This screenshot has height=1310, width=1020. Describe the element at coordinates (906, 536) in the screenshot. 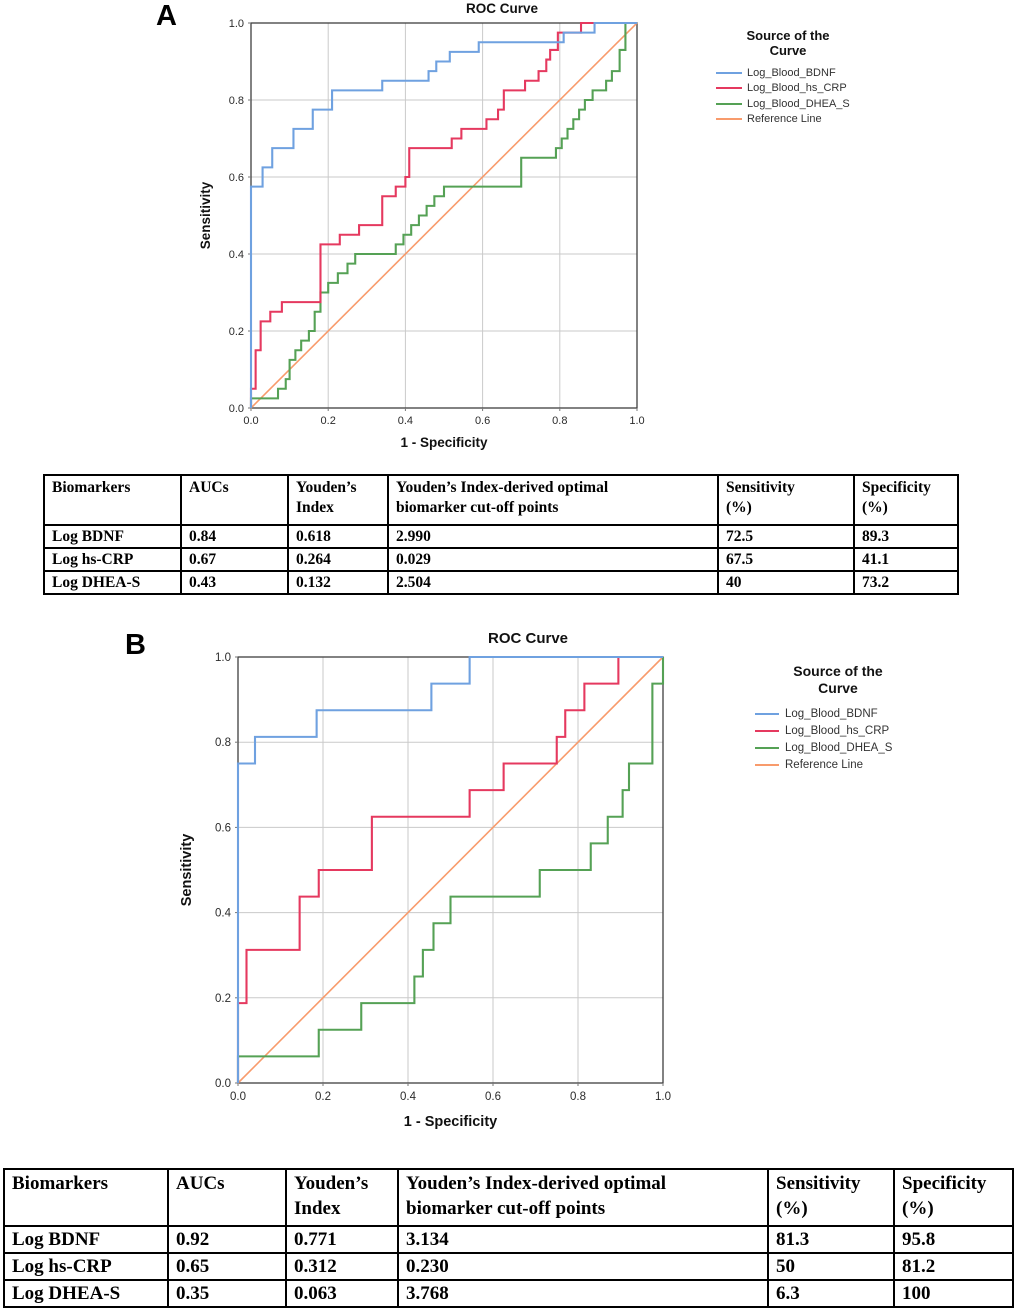

I see `table-cell: 89.3` at that location.